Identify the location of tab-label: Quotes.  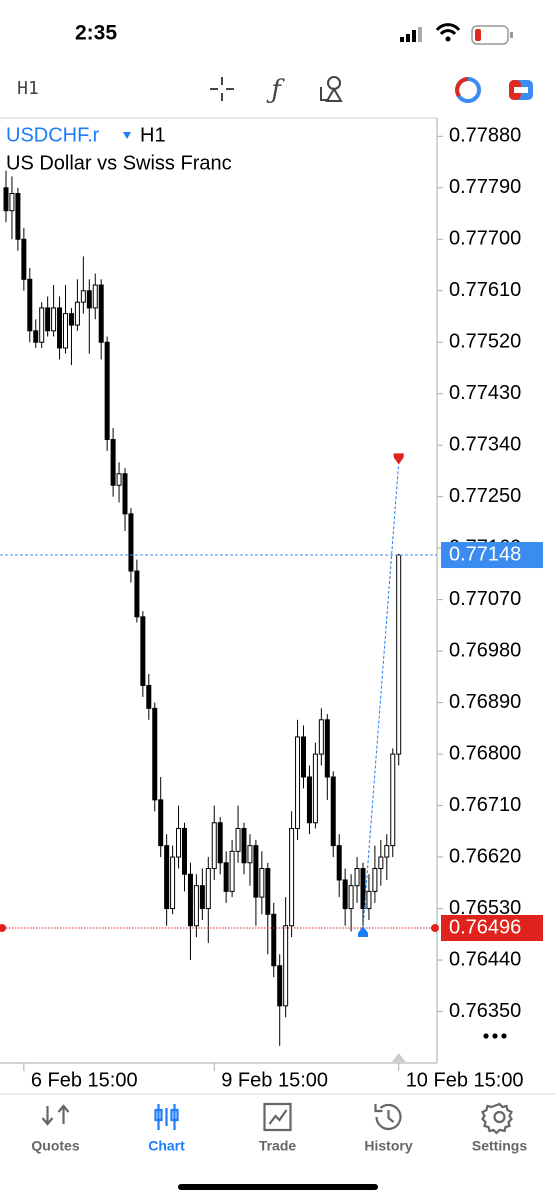
(55, 1146).